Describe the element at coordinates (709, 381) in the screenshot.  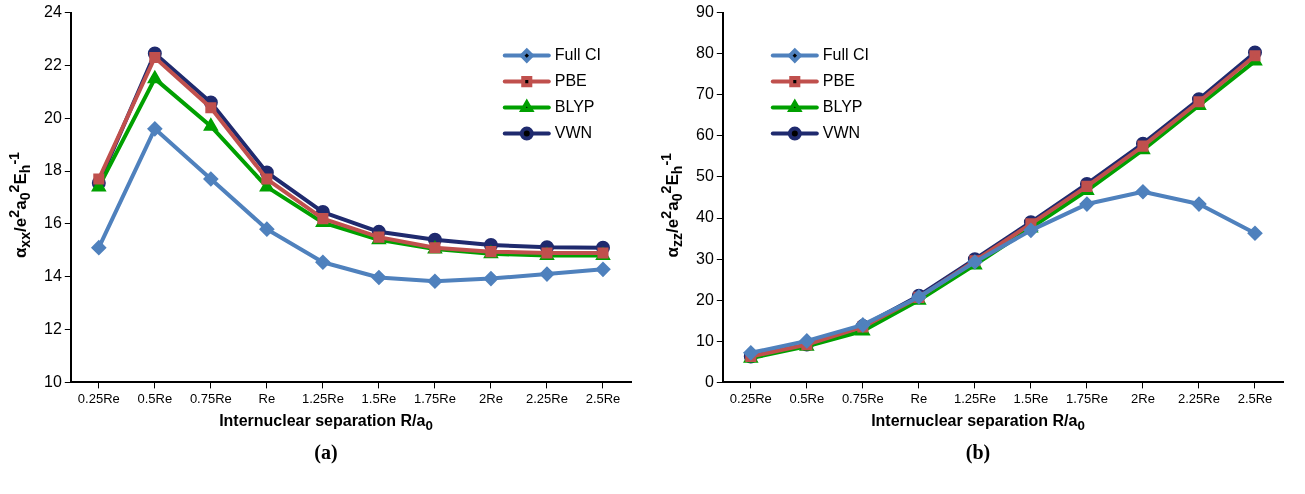
I see `y-tick-label: 0` at that location.